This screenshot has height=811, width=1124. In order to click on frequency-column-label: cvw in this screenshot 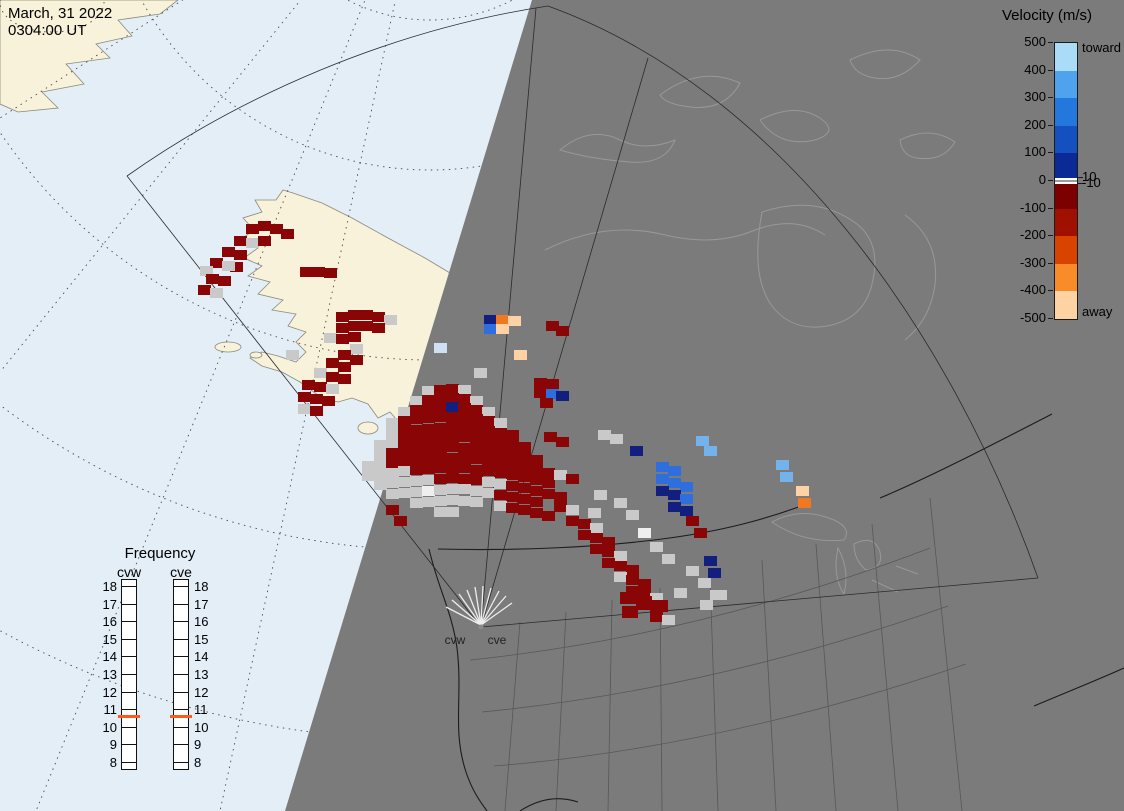, I will do `click(129, 572)`.